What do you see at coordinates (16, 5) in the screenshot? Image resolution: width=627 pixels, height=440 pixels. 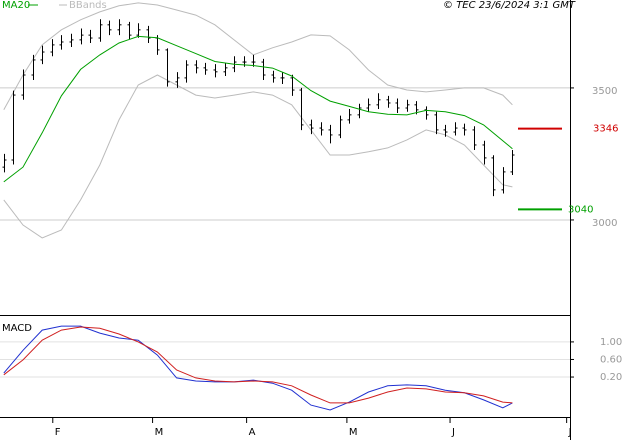 I see `legend-label: MA20` at bounding box center [16, 5].